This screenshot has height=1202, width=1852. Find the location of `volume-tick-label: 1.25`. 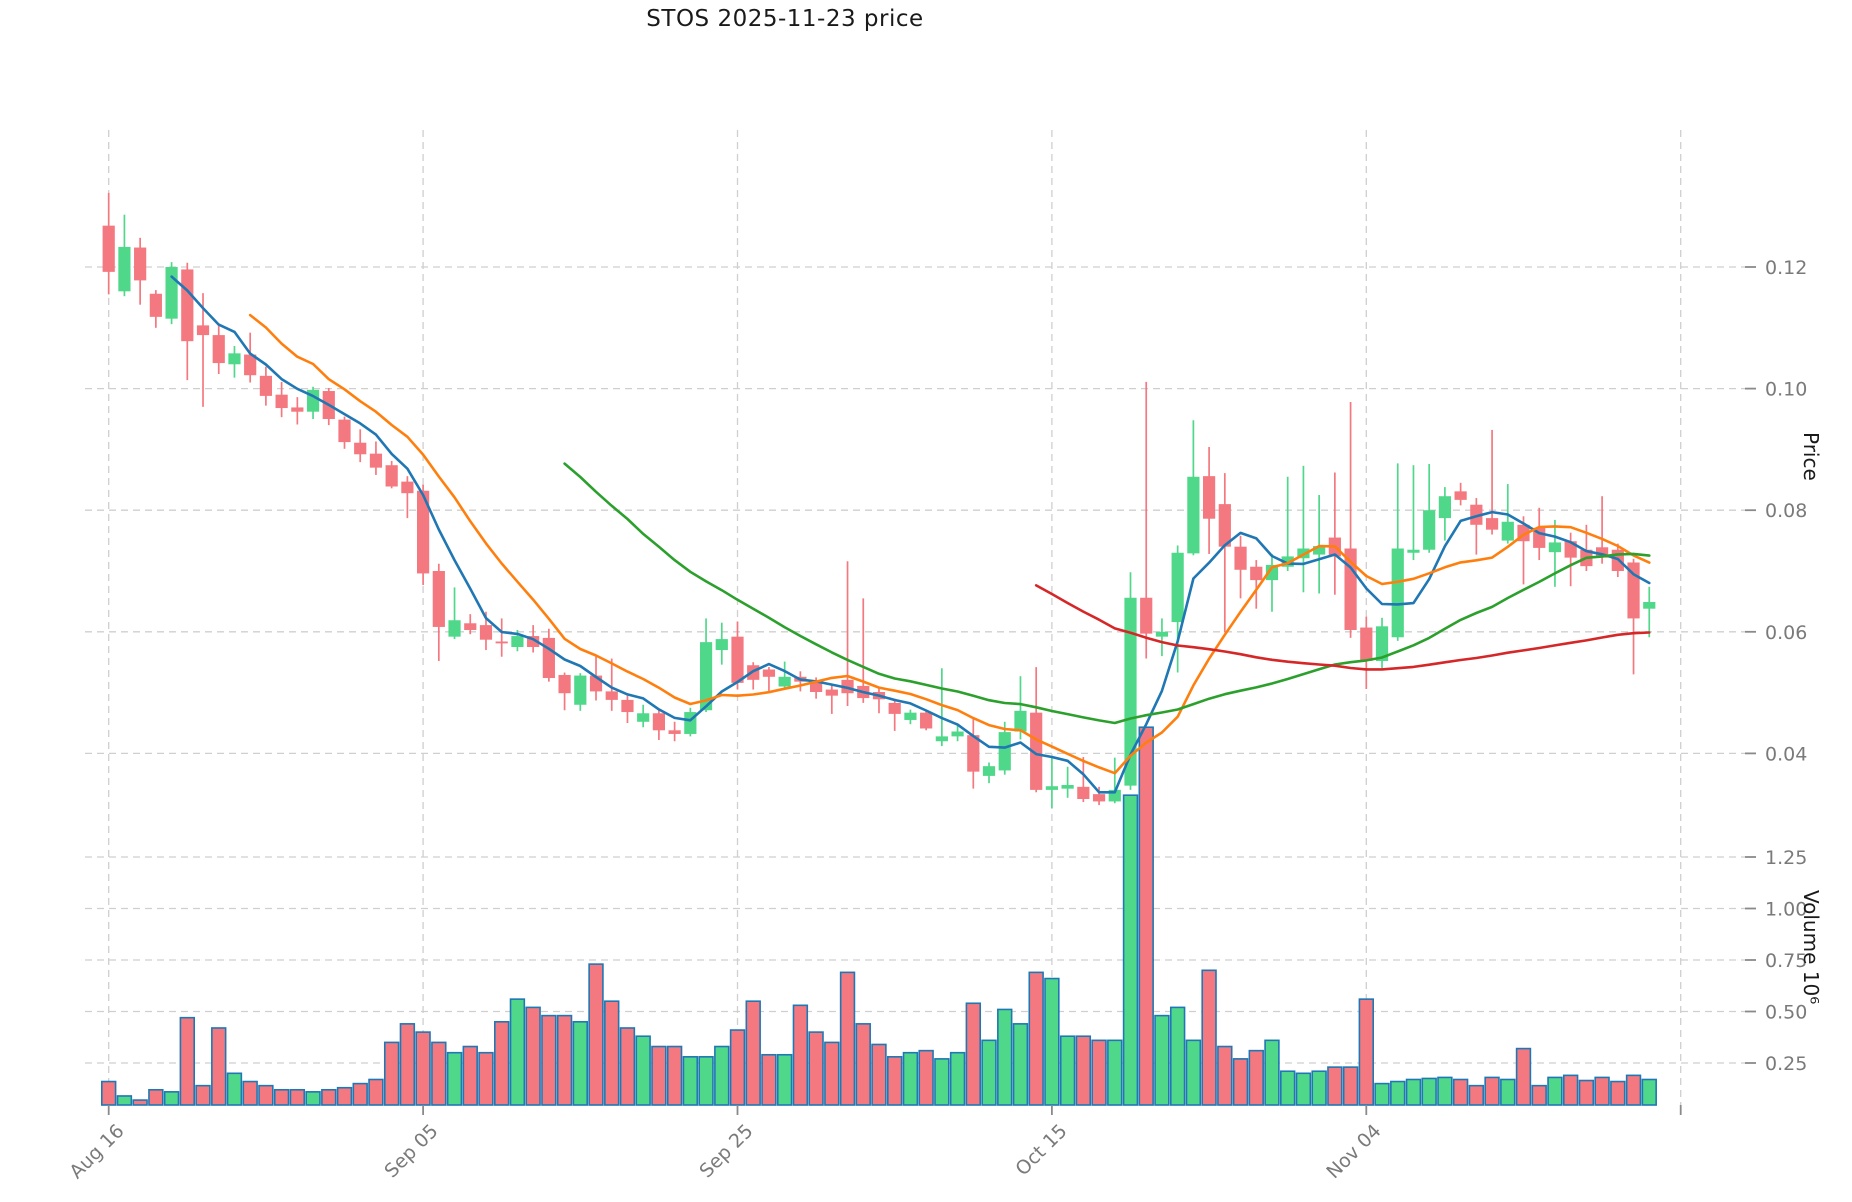

volume-tick-label: 1.25 is located at coordinates (1786, 858).